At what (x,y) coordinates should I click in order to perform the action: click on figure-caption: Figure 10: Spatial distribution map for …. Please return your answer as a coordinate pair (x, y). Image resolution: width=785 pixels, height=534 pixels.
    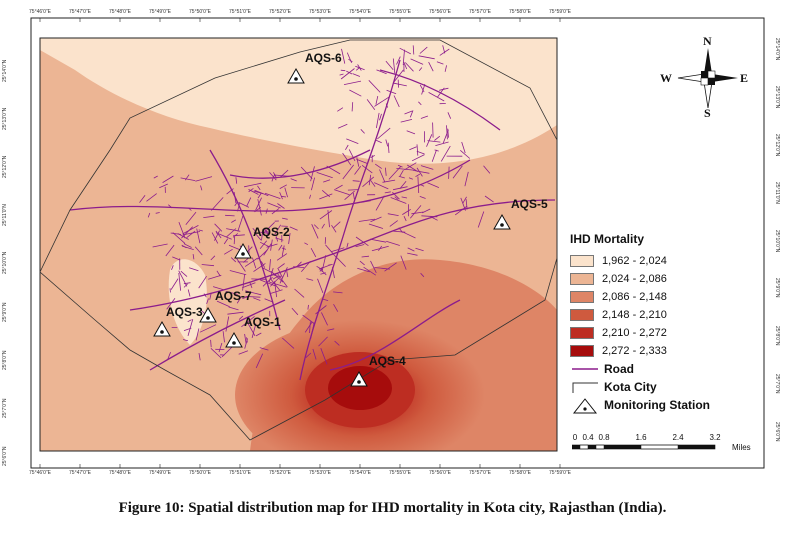
    Looking at the image, I should click on (392, 508).